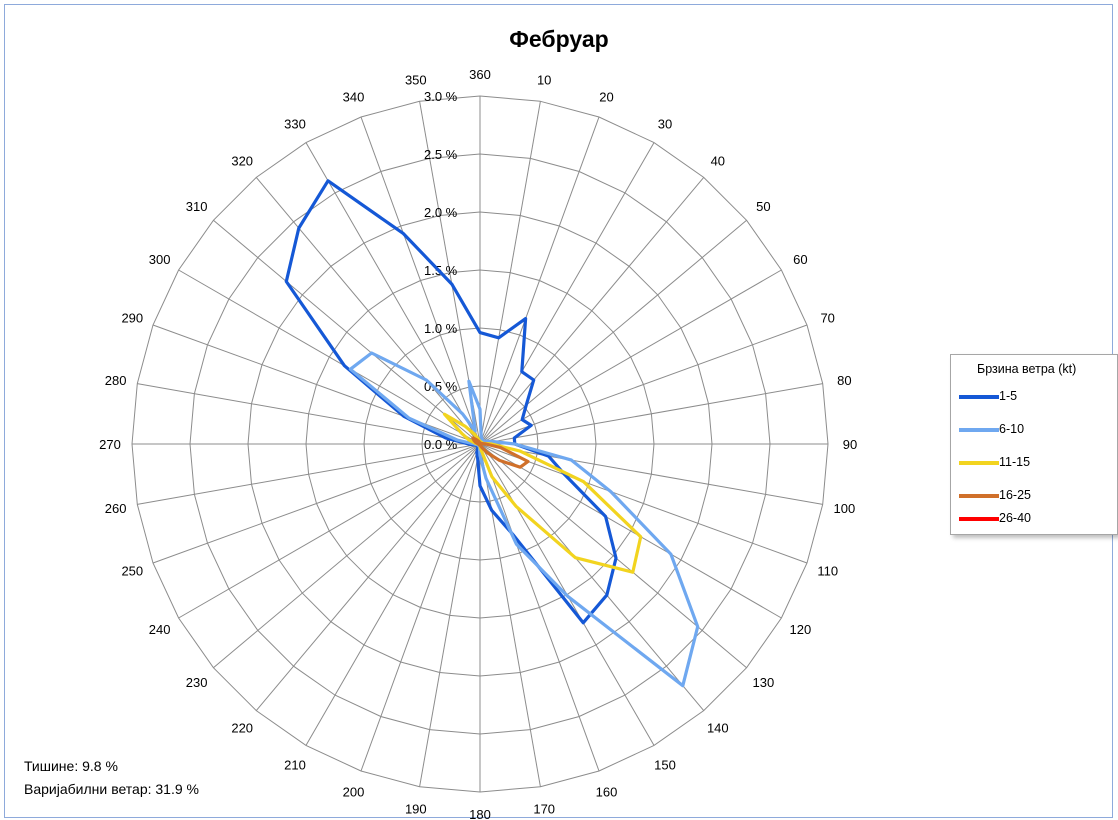 The image size is (1118, 820). Describe the element at coordinates (1034, 496) in the screenshot. I see `legend-item-16-25: 16-25` at that location.